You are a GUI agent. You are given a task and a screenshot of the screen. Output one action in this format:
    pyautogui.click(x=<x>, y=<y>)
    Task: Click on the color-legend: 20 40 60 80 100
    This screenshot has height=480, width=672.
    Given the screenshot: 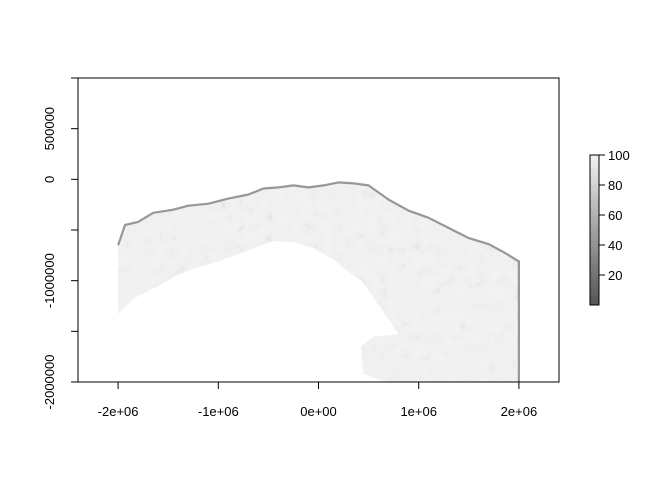 What is the action you would take?
    pyautogui.click(x=609, y=227)
    